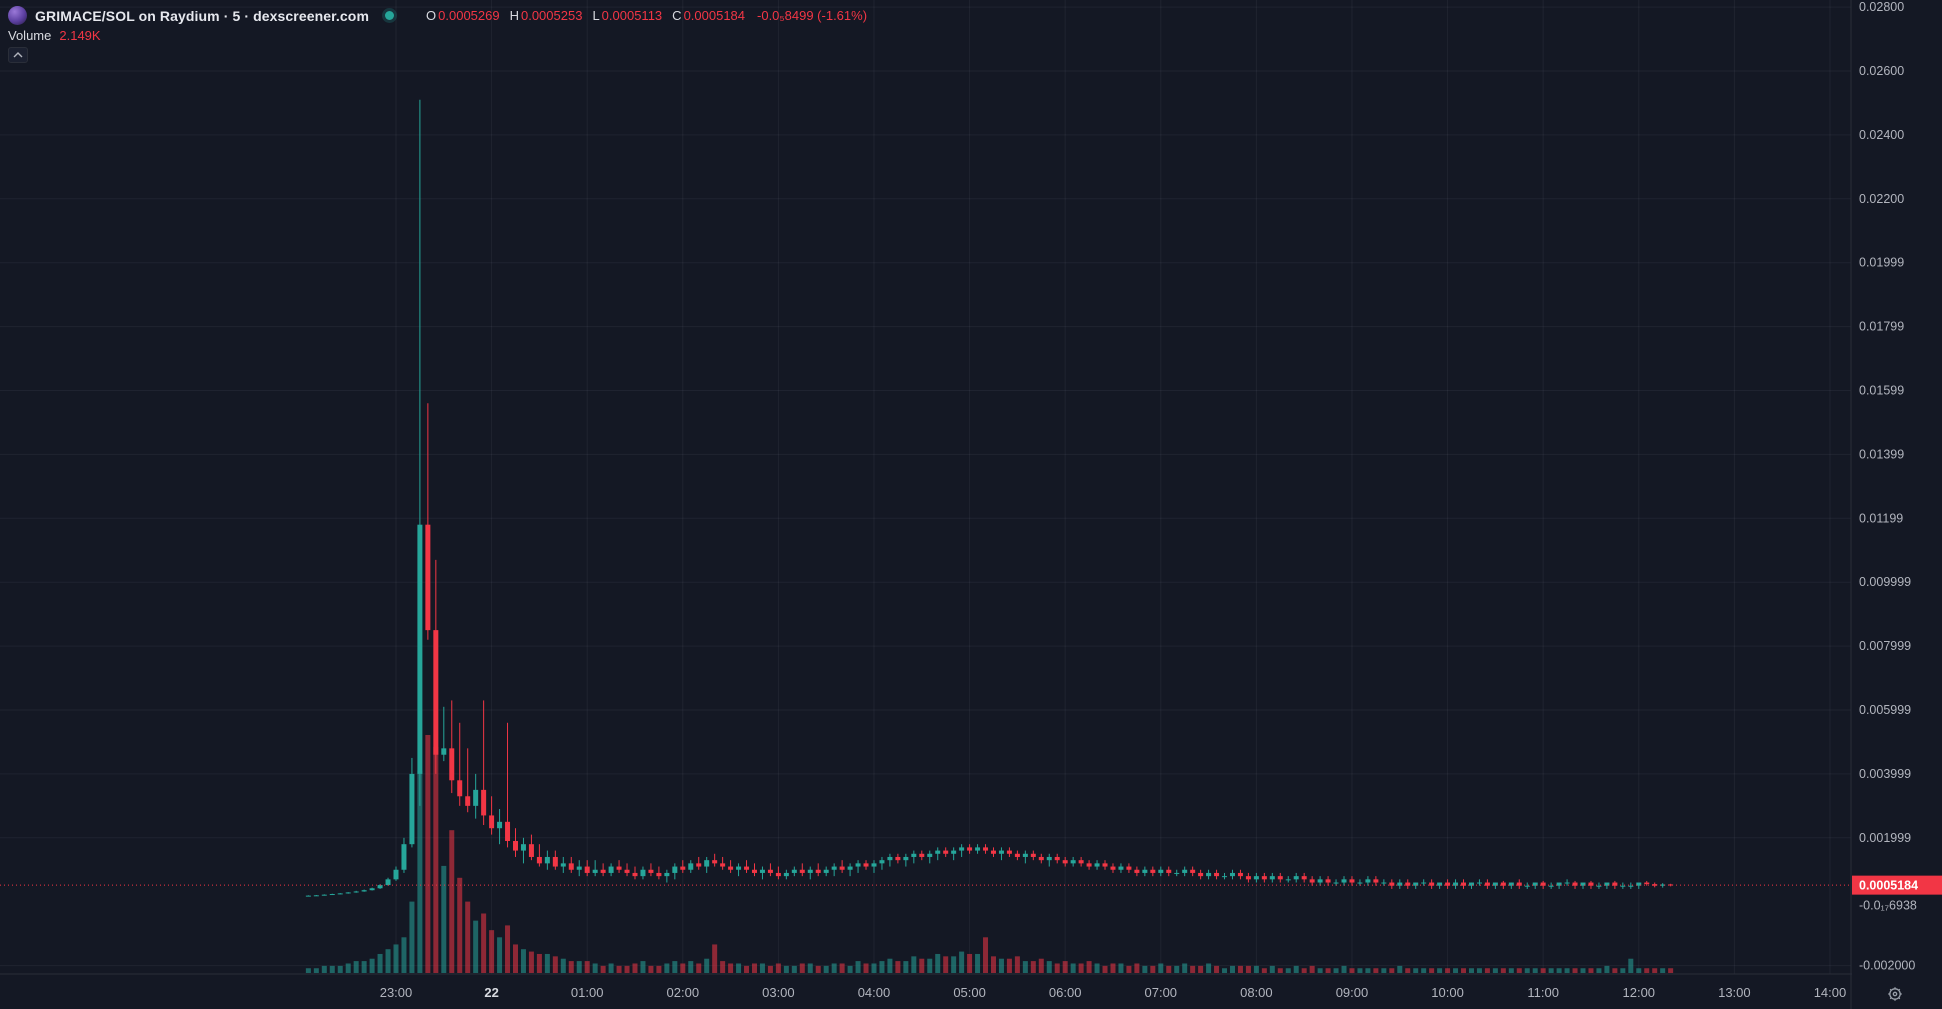 The height and width of the screenshot is (1009, 1942). I want to click on collapse-panel-button, so click(18, 55).